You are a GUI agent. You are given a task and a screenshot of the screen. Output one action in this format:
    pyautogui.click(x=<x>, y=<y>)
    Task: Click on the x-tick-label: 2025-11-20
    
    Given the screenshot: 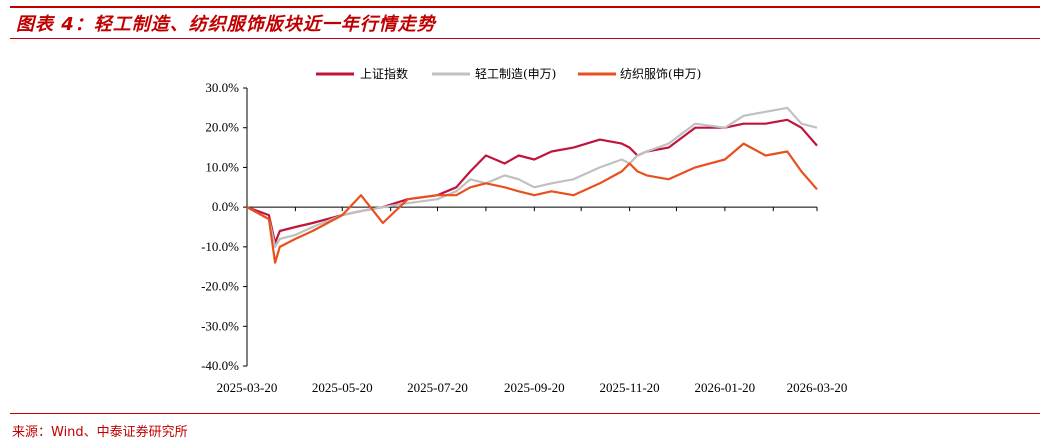 What is the action you would take?
    pyautogui.click(x=630, y=387)
    